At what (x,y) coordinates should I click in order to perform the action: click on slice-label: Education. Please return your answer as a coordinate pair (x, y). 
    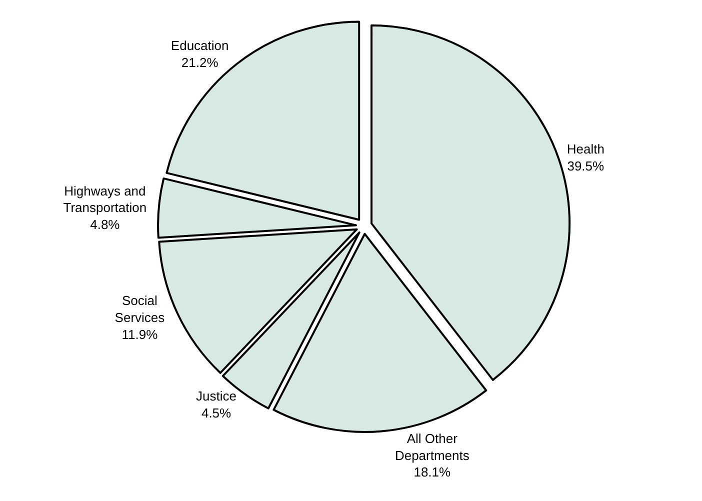
    Looking at the image, I should click on (199, 46).